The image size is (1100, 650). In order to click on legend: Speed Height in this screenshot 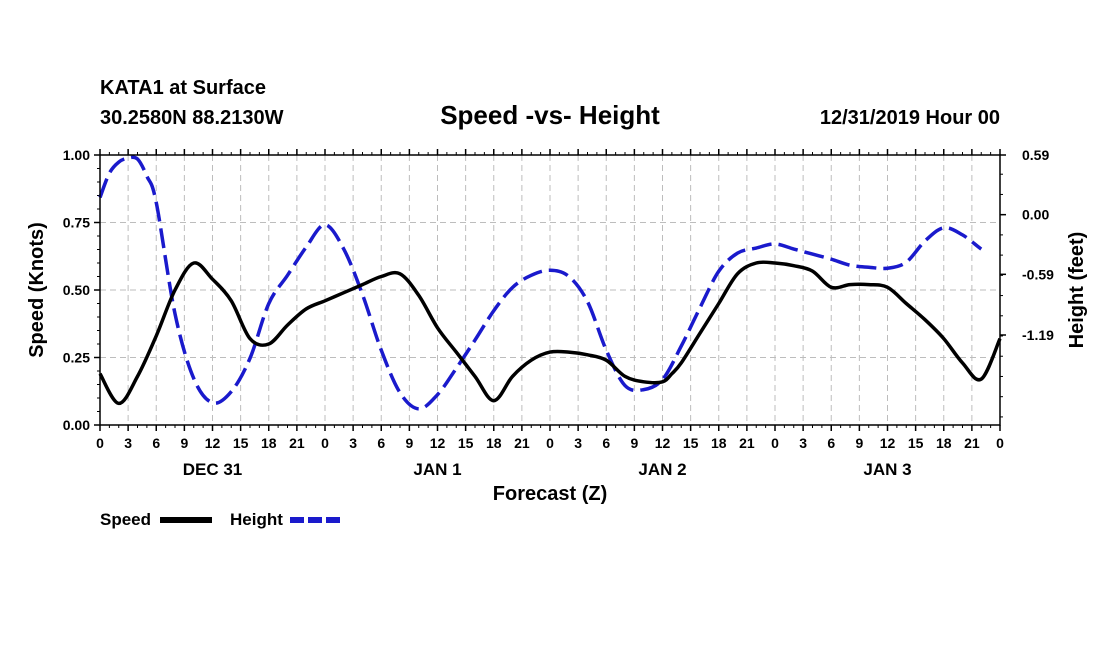, I will do `click(221, 519)`.